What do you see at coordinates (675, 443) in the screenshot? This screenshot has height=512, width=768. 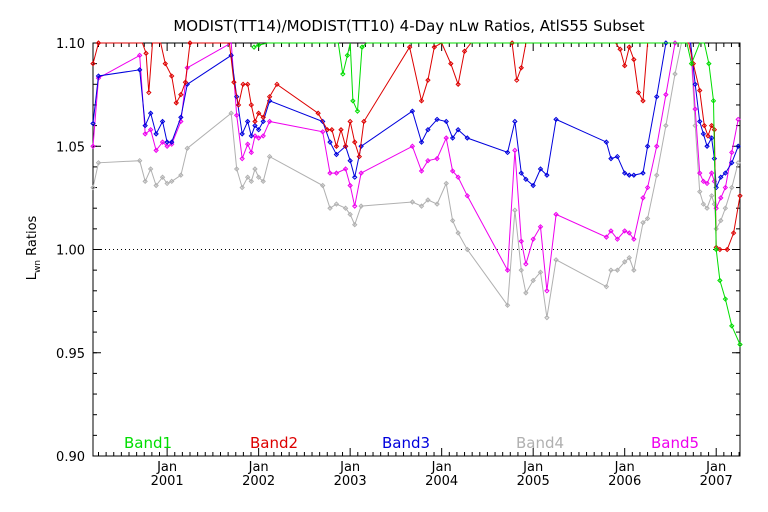 I see `legend-entry-band5: Band5` at bounding box center [675, 443].